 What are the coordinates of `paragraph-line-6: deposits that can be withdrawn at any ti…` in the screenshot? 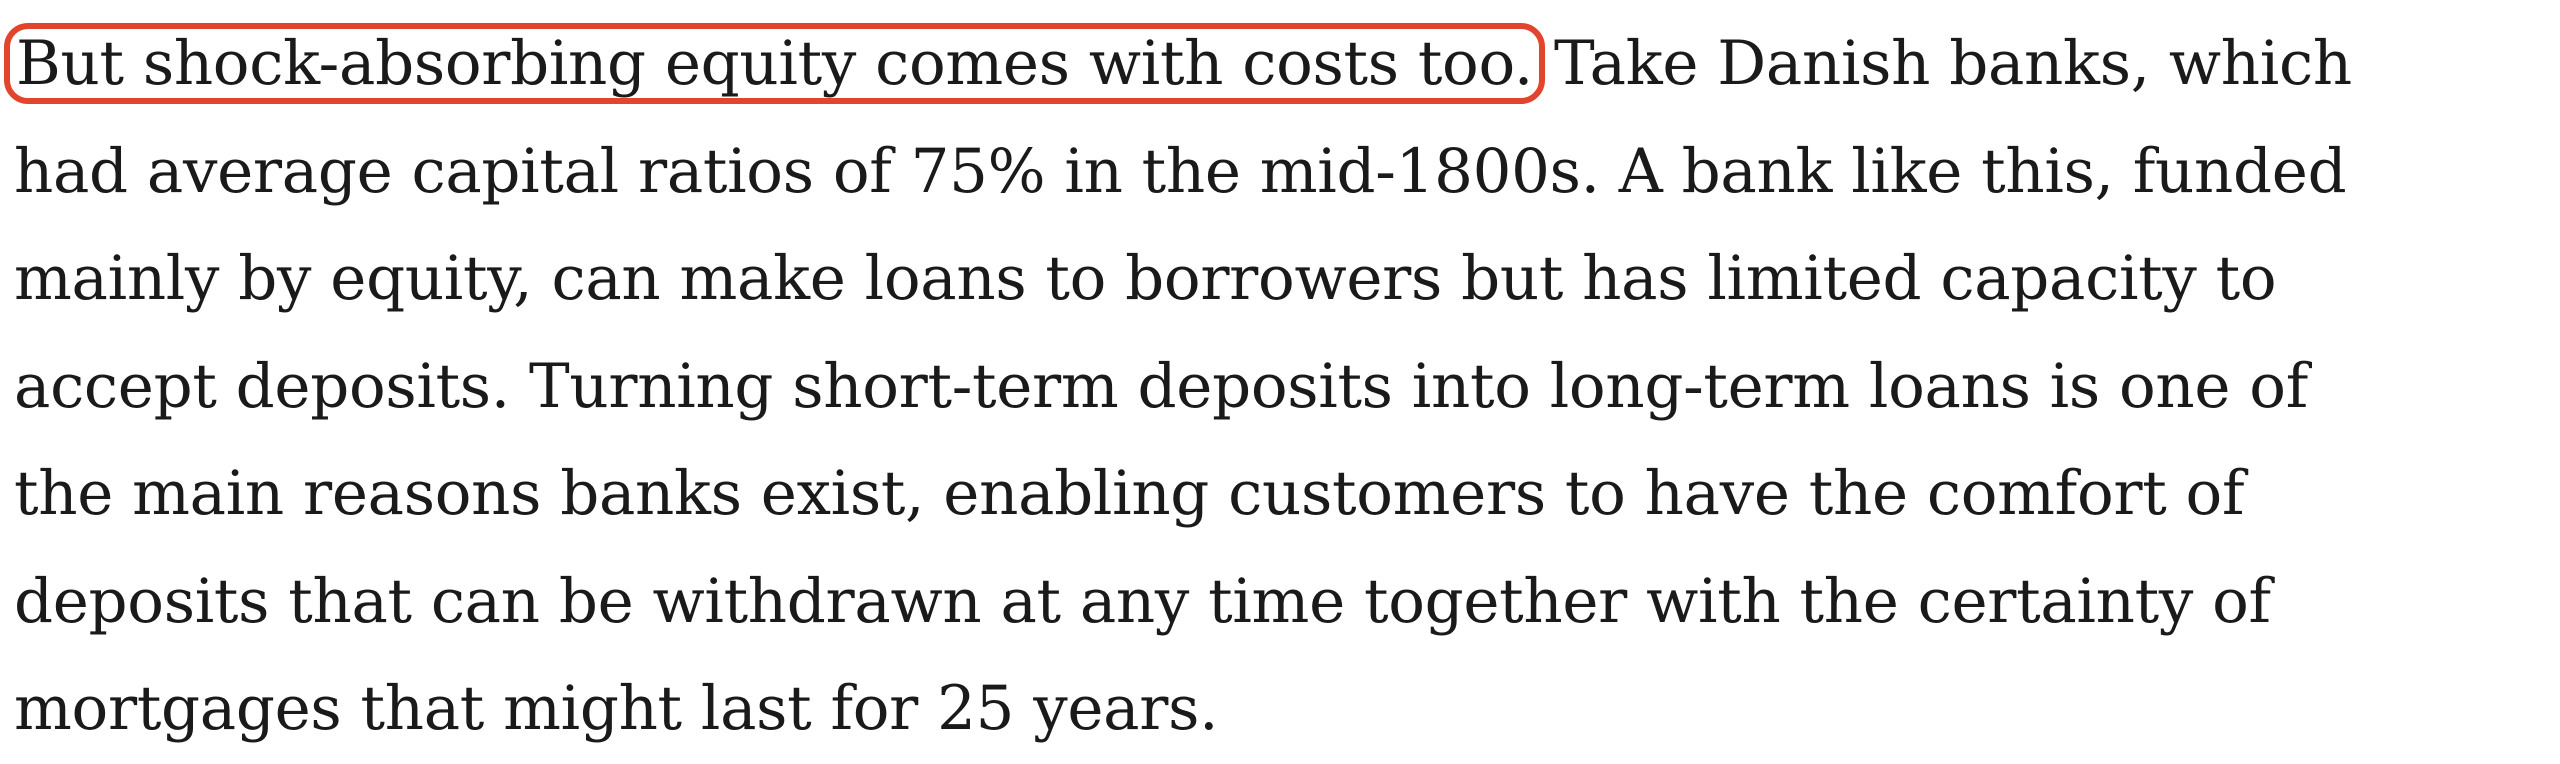 It's located at (1142, 601).